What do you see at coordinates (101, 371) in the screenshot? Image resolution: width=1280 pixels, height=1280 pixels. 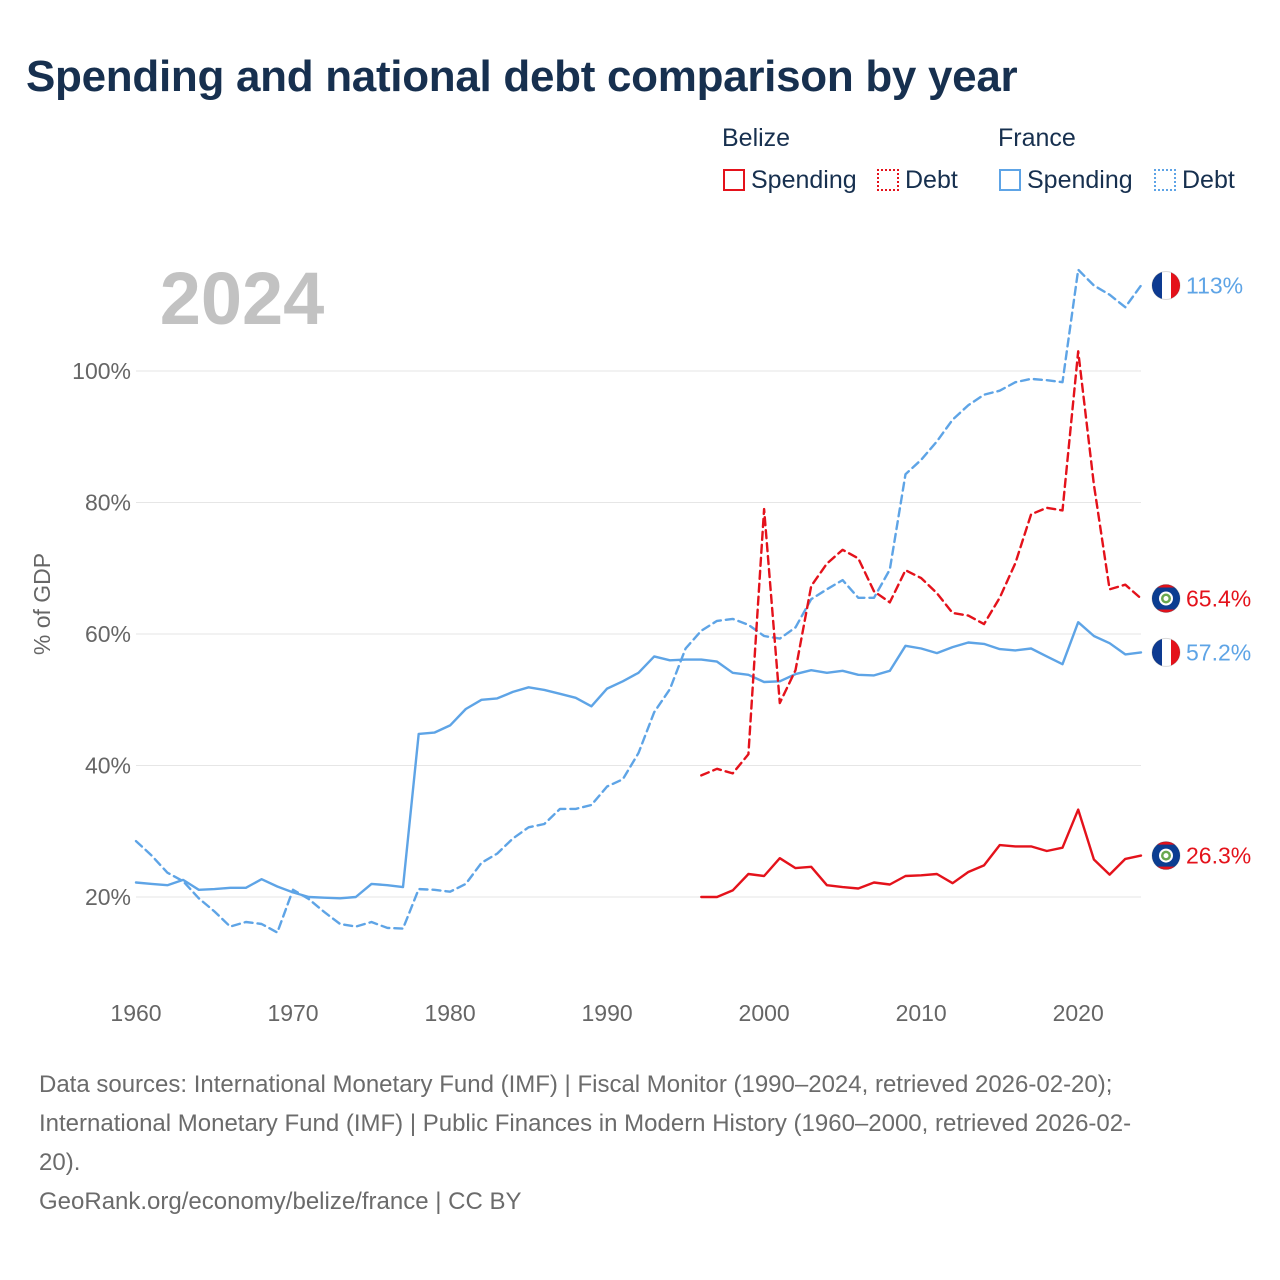 I see `y-tick-label: 100%` at bounding box center [101, 371].